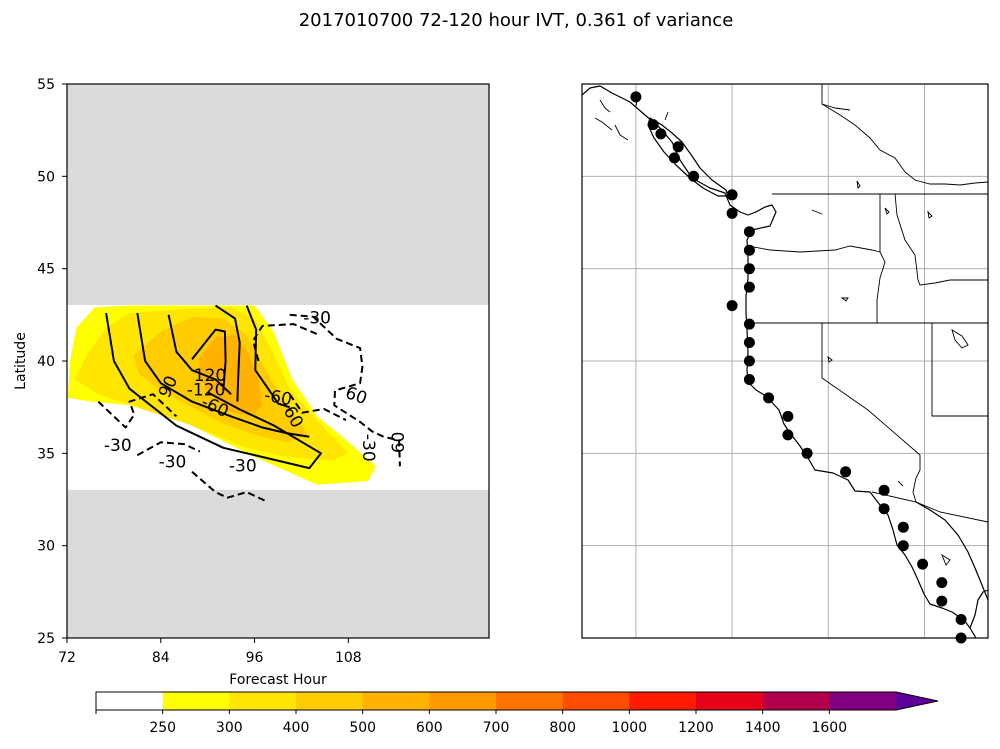 The width and height of the screenshot is (1000, 749). What do you see at coordinates (46, 177) in the screenshot?
I see `y-tick-label: 50` at bounding box center [46, 177].